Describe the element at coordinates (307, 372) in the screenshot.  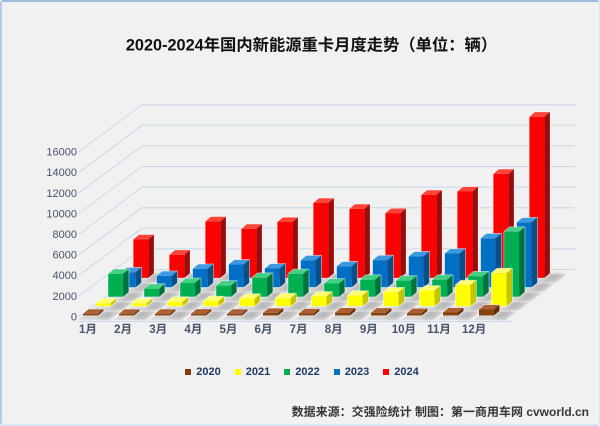
I see `legend-label: 2022` at that location.